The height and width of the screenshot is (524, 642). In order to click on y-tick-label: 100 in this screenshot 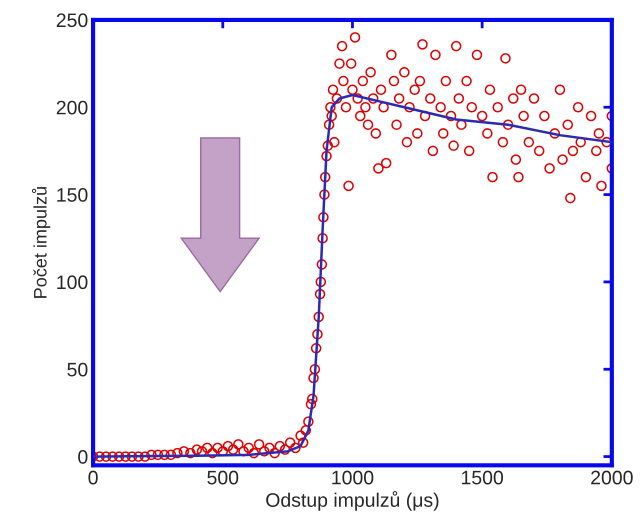, I will do `click(72, 282)`.